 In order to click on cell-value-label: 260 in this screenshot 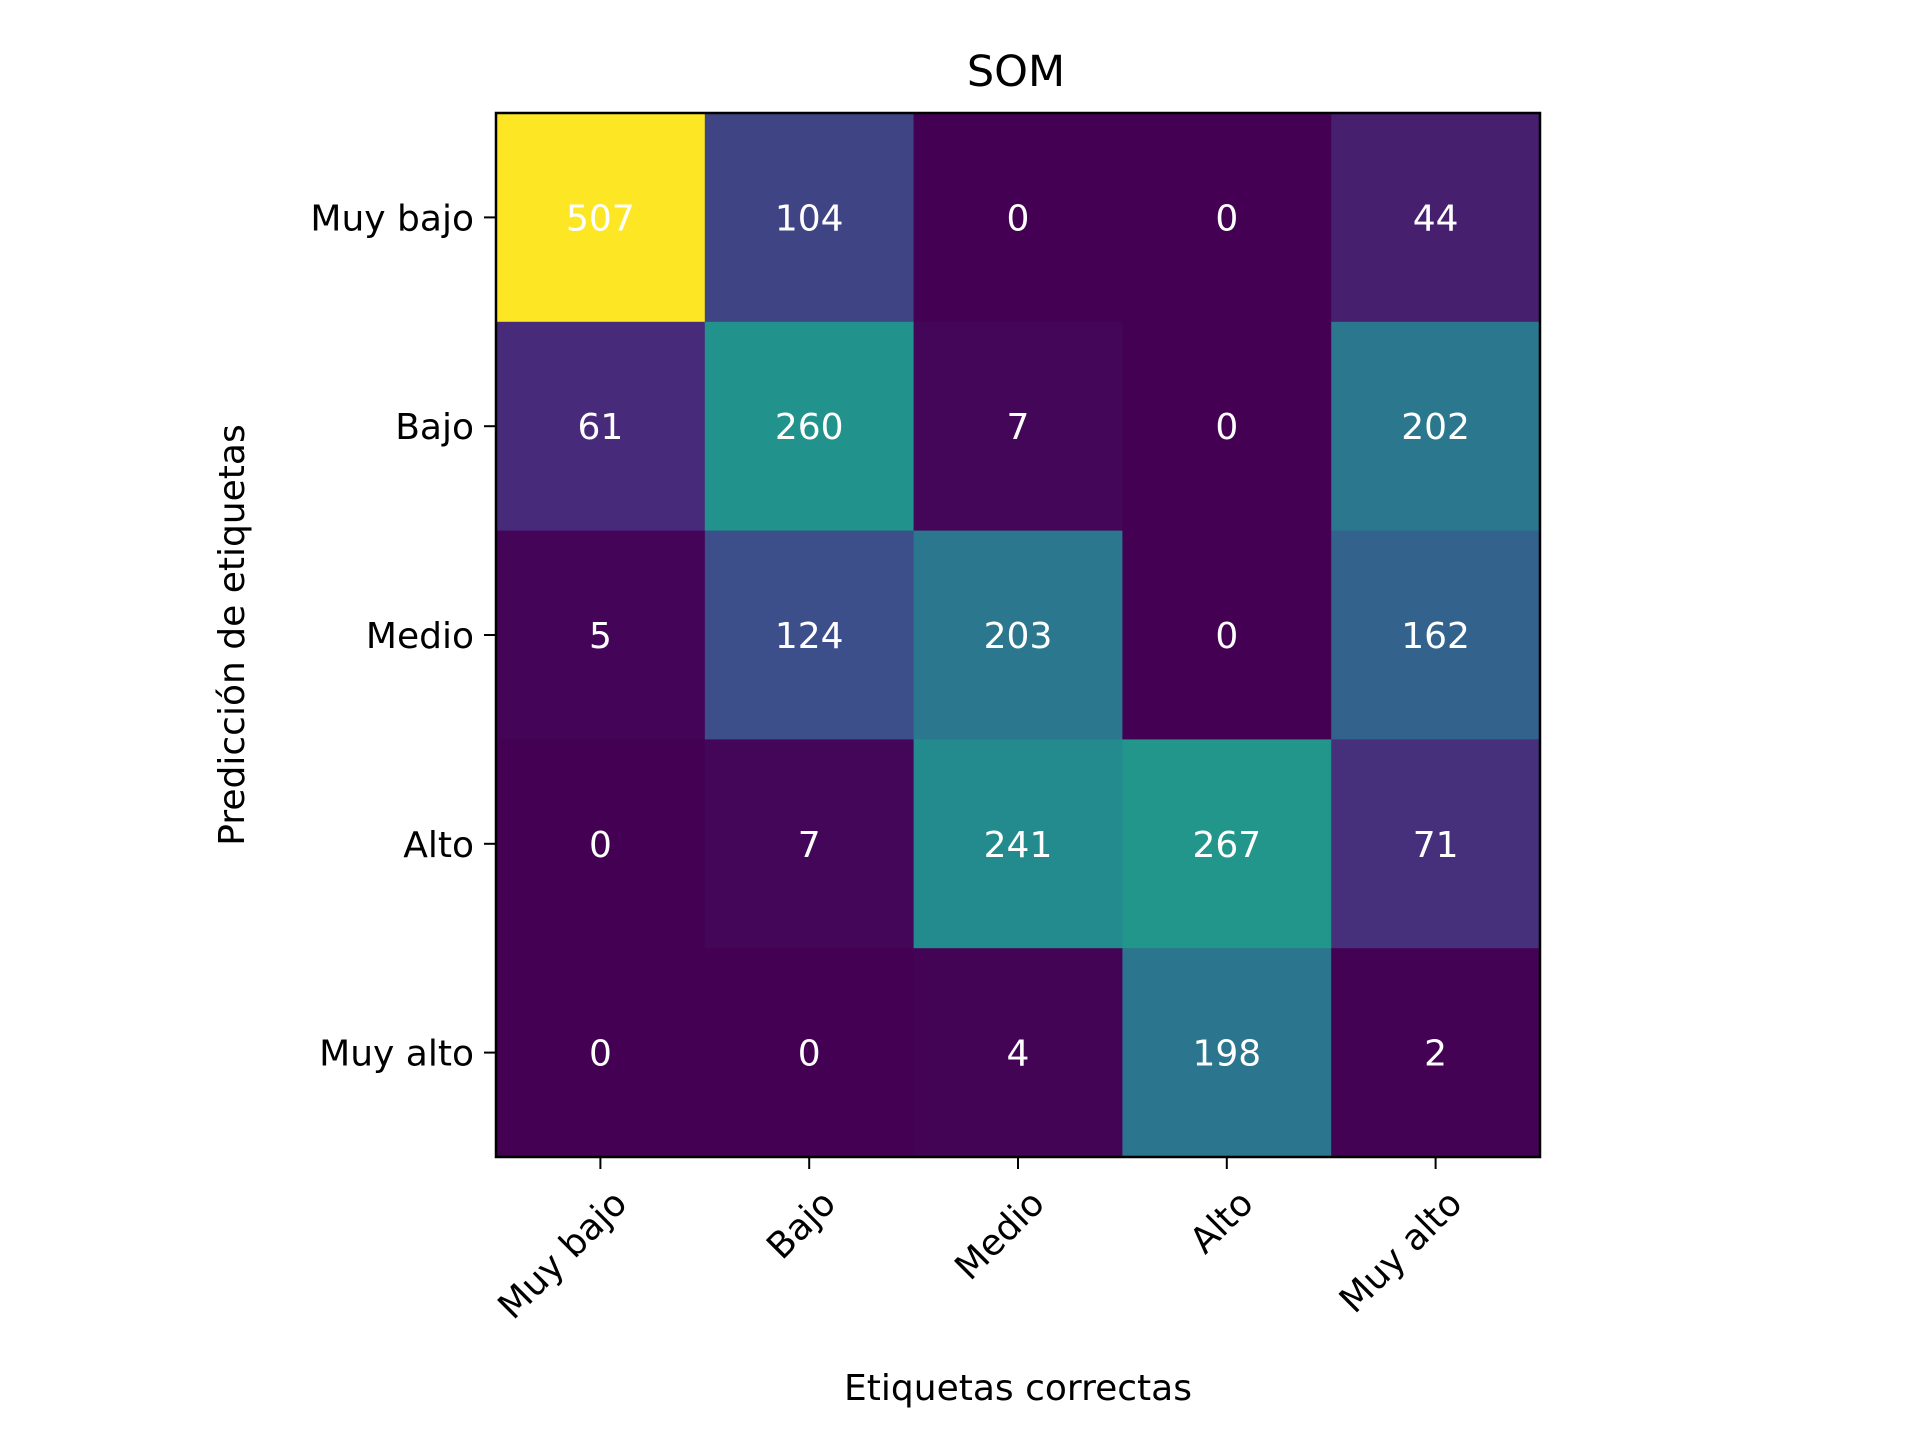, I will do `click(809, 427)`.